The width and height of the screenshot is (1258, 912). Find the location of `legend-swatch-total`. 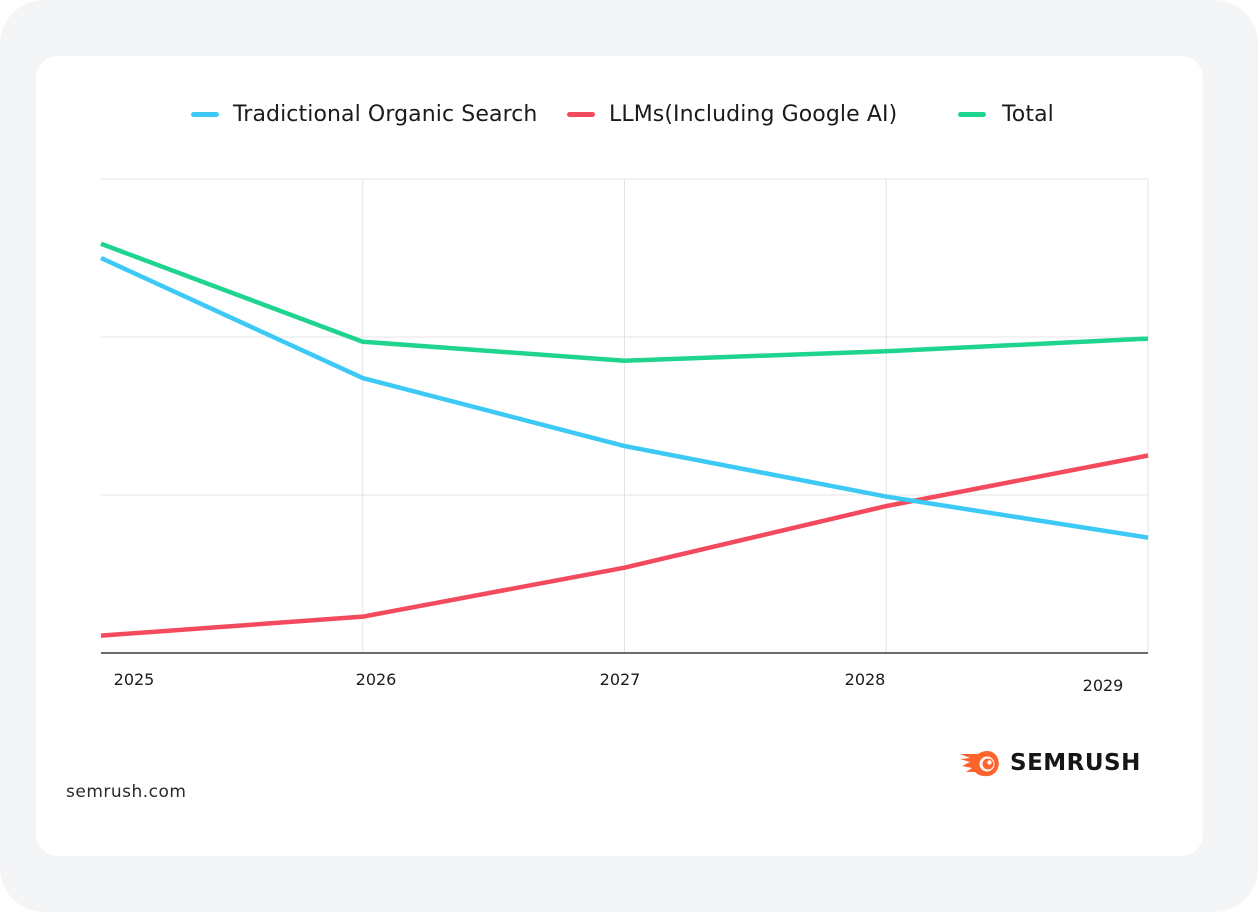

legend-swatch-total is located at coordinates (972, 114).